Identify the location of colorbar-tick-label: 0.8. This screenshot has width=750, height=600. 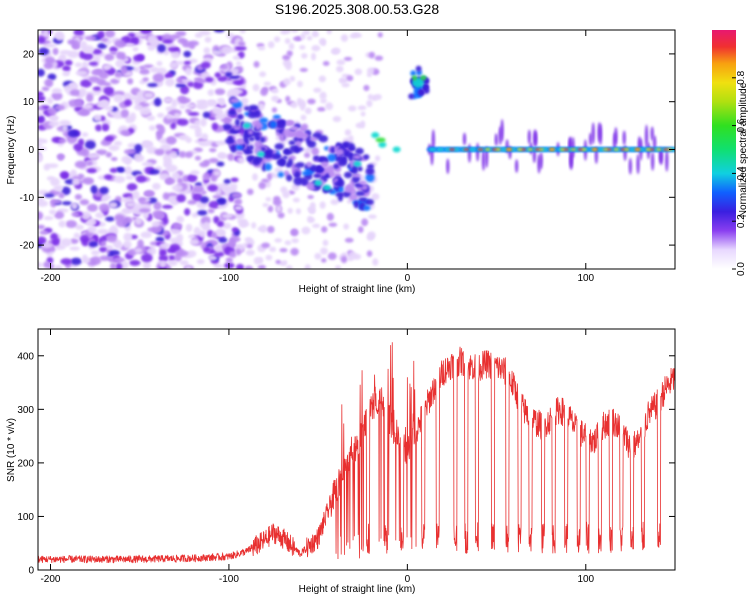
(741, 77).